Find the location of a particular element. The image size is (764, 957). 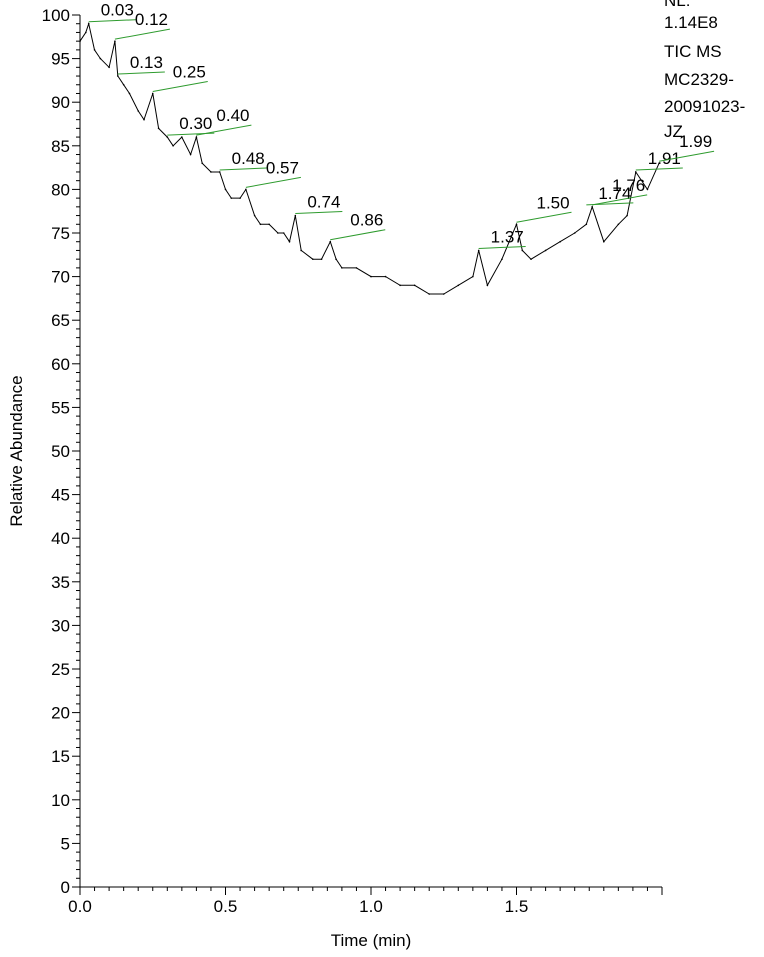

peak-label: 1.37 is located at coordinates (507, 236).